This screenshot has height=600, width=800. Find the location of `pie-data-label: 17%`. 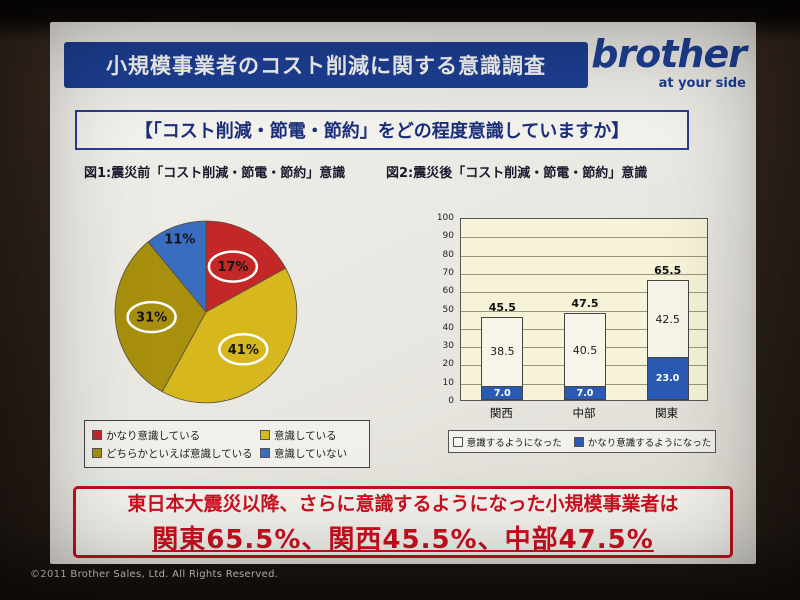

pie-data-label: 17% is located at coordinates (232, 267).